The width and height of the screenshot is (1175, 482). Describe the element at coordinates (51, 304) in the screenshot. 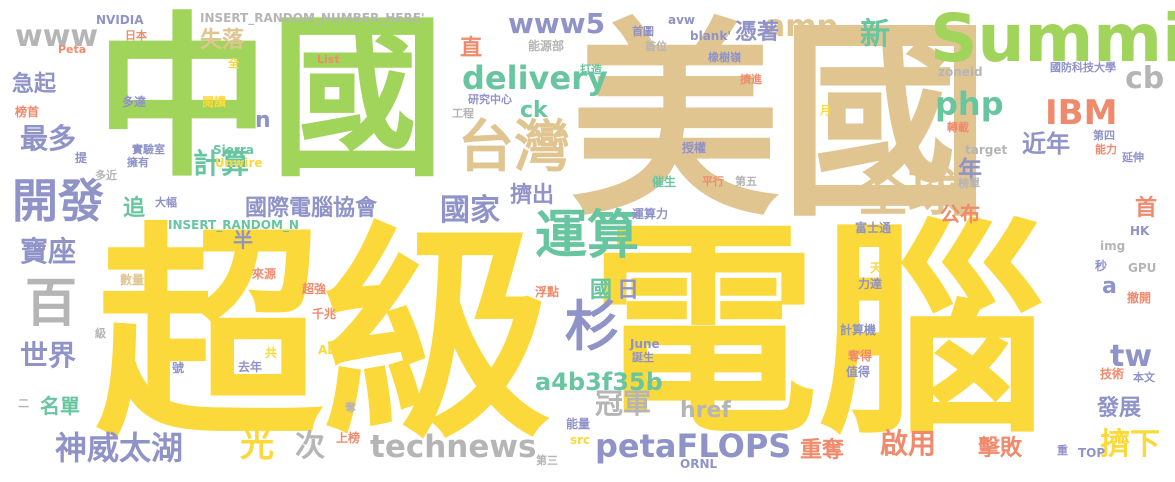

I see `word-qiang: 百` at that location.